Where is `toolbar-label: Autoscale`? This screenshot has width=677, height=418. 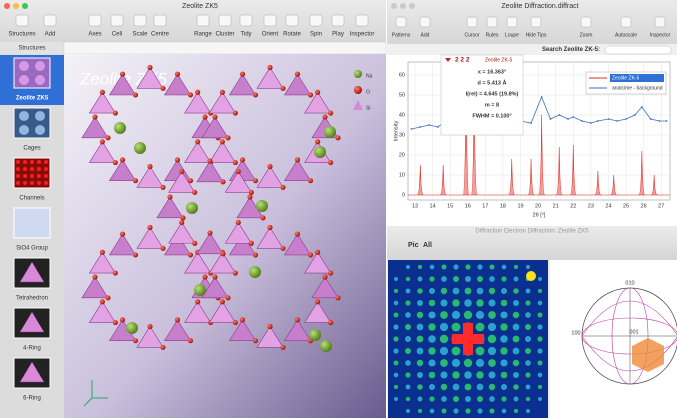 toolbar-label: Autoscale is located at coordinates (626, 35).